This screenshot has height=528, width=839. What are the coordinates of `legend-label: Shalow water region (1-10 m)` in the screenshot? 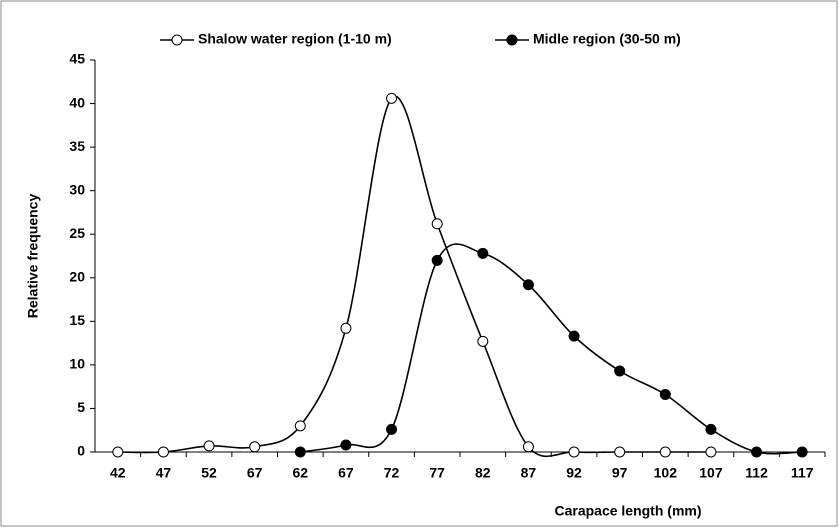 It's located at (295, 39).